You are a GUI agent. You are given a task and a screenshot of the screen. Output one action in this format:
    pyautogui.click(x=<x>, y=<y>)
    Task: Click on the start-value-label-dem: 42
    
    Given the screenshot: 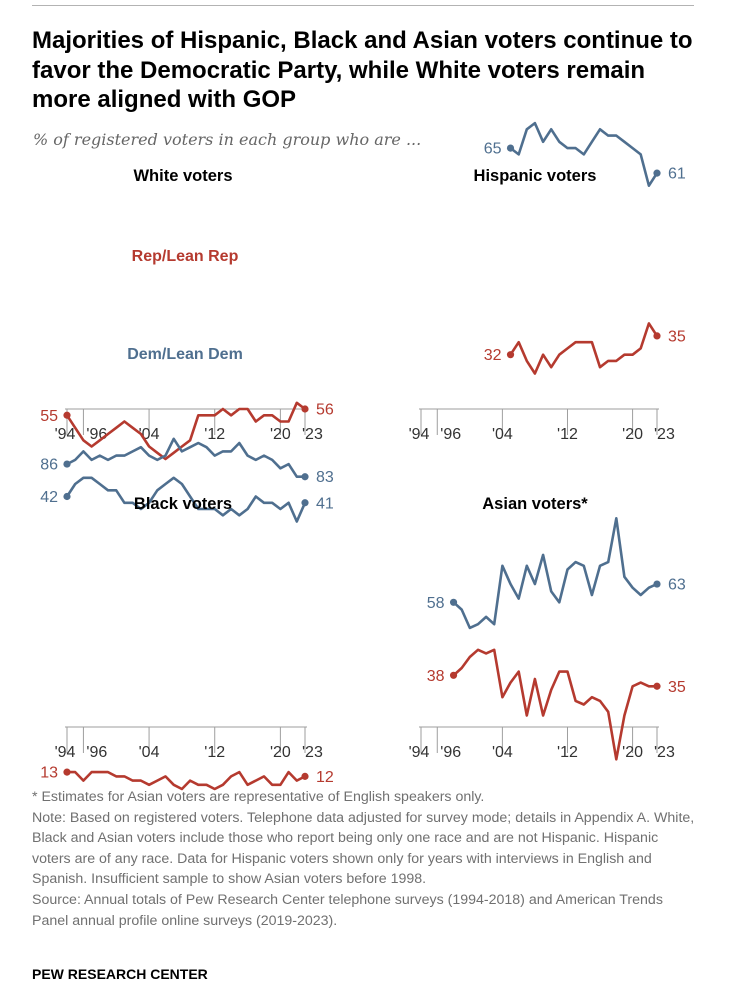 What is the action you would take?
    pyautogui.click(x=49, y=497)
    